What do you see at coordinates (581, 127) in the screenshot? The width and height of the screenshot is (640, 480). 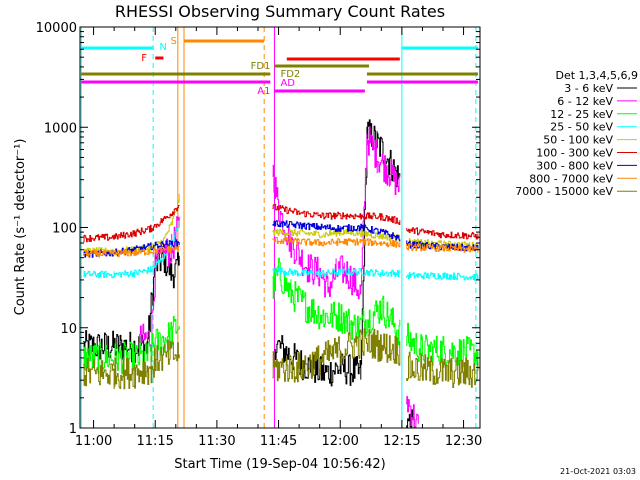 I see `legend-label-4: 25 - 50 keV` at bounding box center [581, 127].